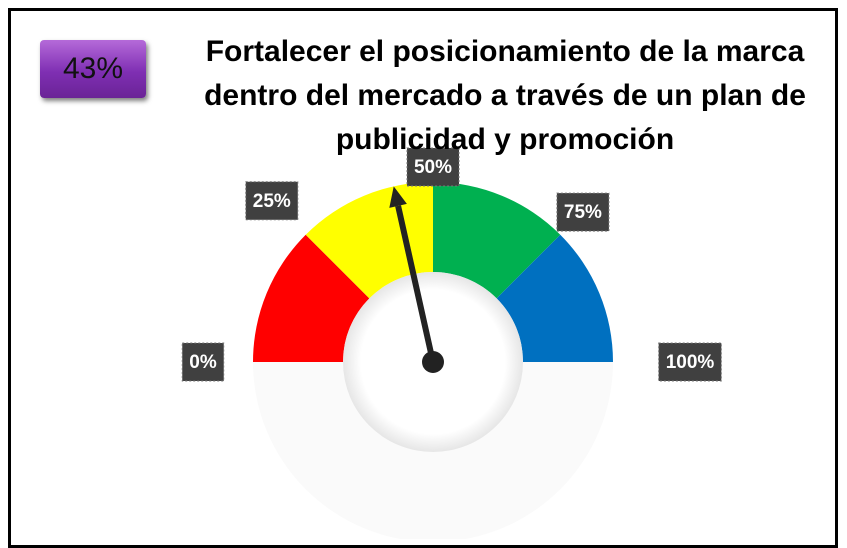  I want to click on tick-label-box: 100%, so click(690, 362).